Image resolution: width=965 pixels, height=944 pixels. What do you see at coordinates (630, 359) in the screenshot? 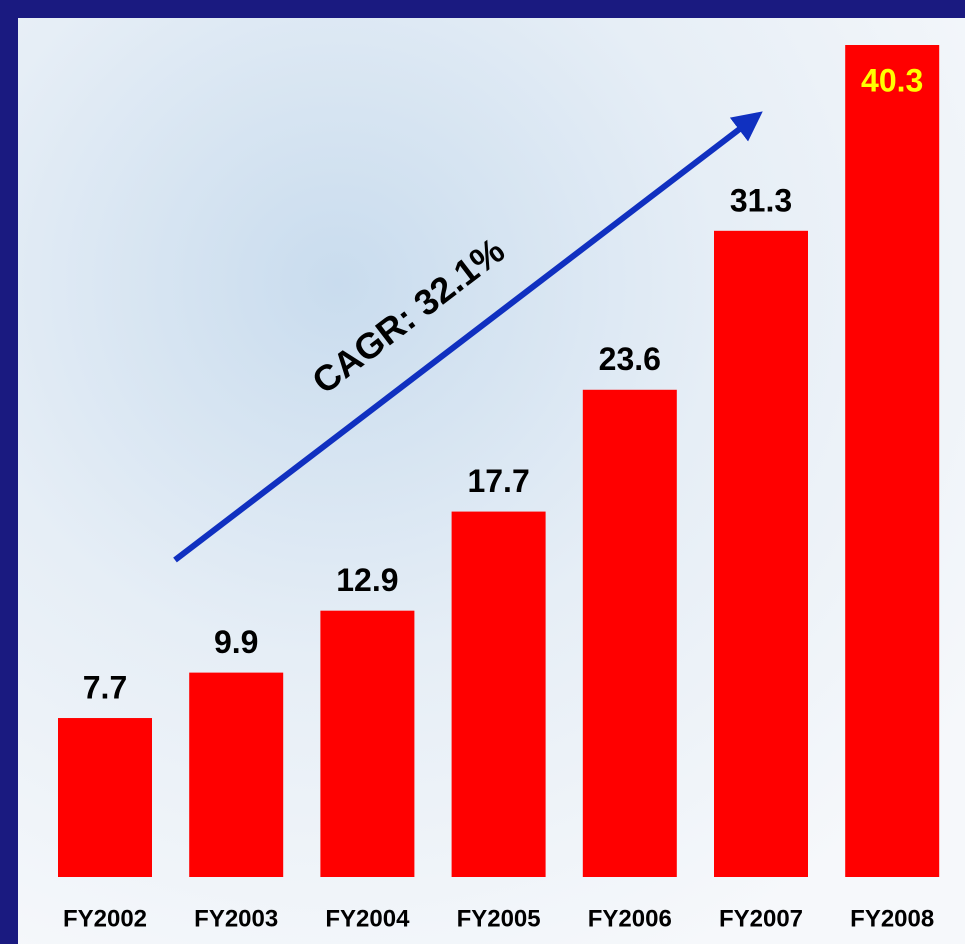
I see `value-label: 23.6` at bounding box center [630, 359].